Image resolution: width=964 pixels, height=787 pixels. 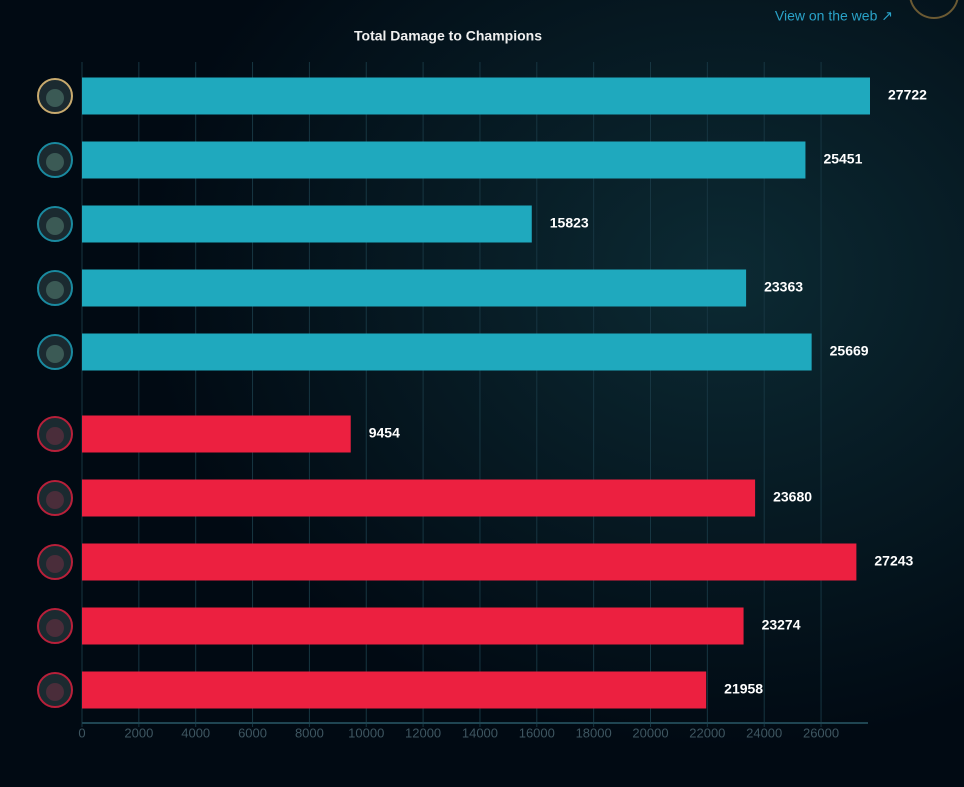 What do you see at coordinates (537, 732) in the screenshot?
I see `x-tick-label: 16000` at bounding box center [537, 732].